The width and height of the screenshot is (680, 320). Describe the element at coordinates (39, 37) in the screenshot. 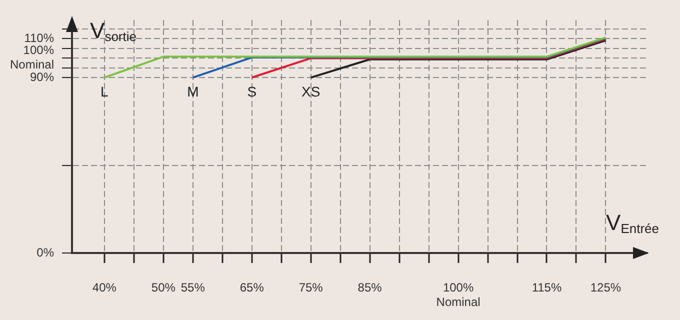

I see `y-tick-label: 110%` at that location.